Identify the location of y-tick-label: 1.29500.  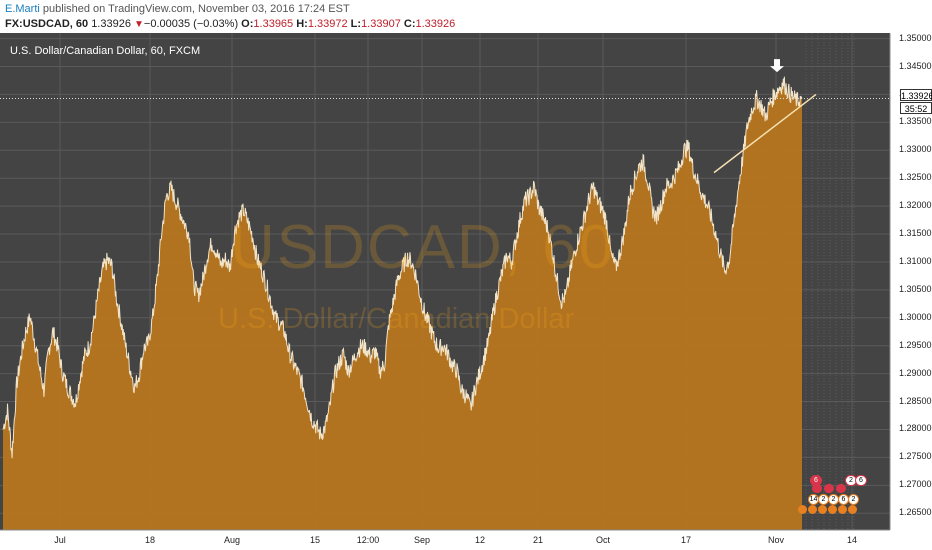
(915, 344).